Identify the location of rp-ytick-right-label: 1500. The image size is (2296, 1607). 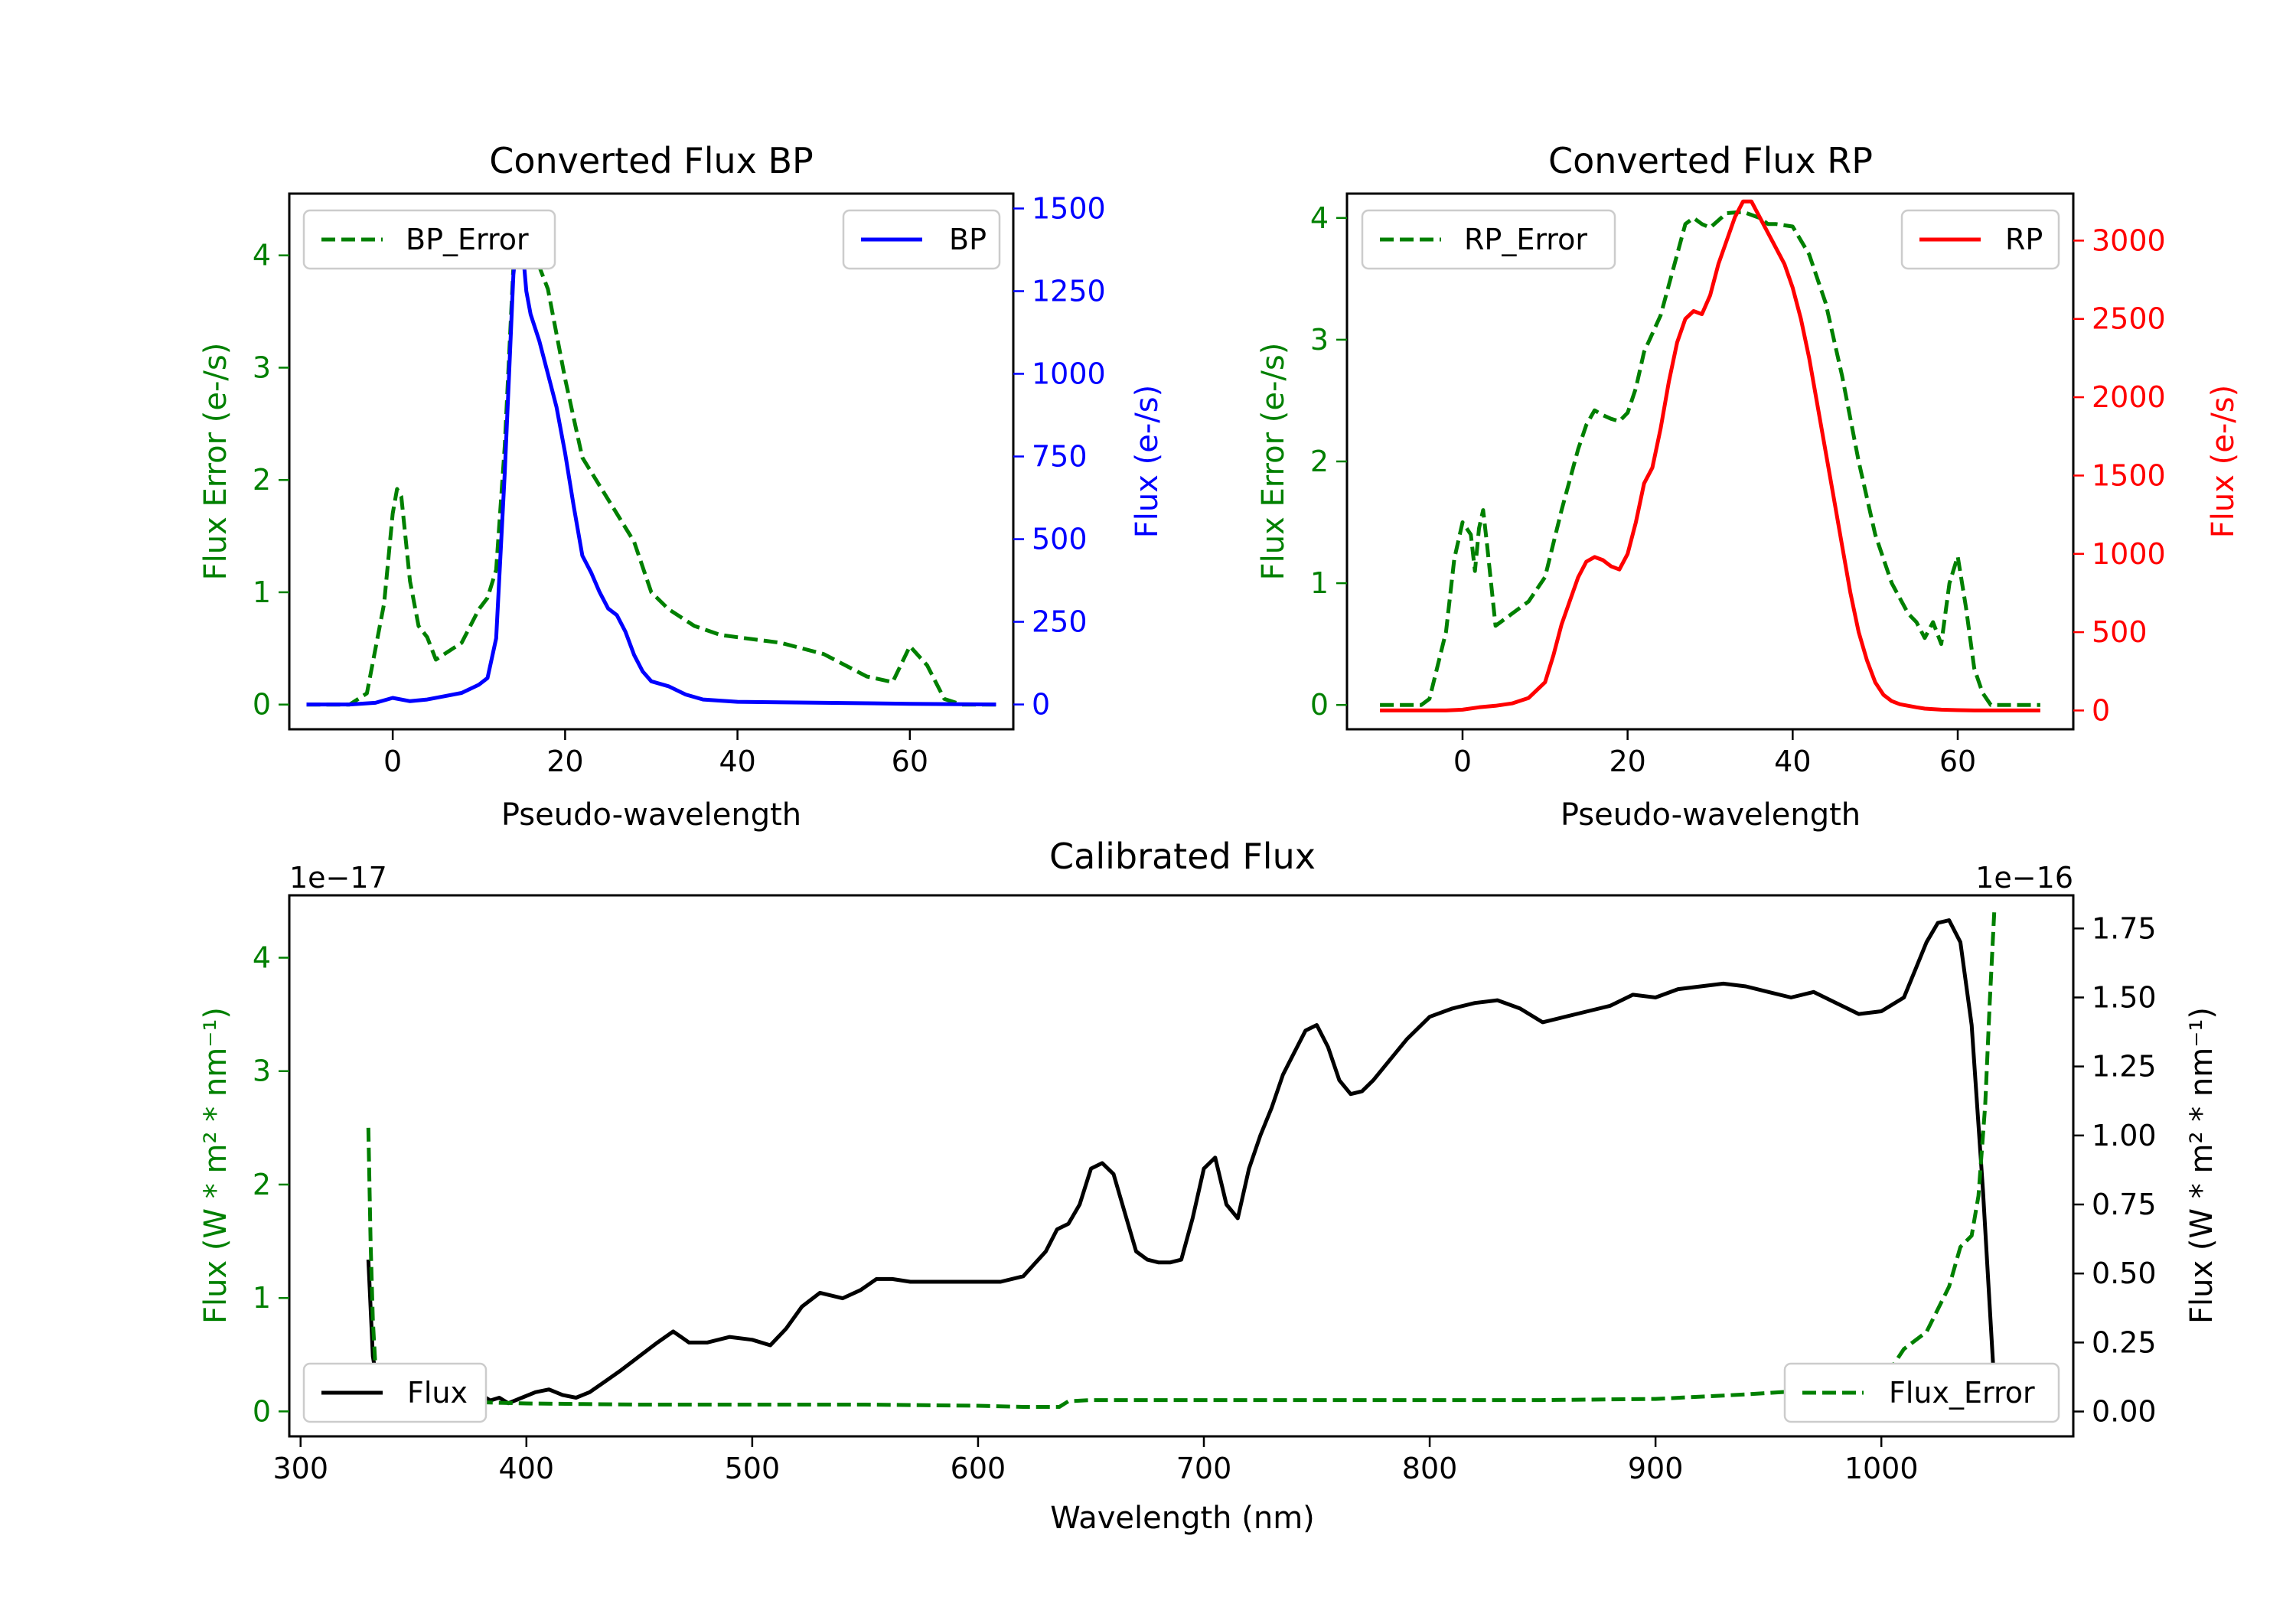
(2129, 475).